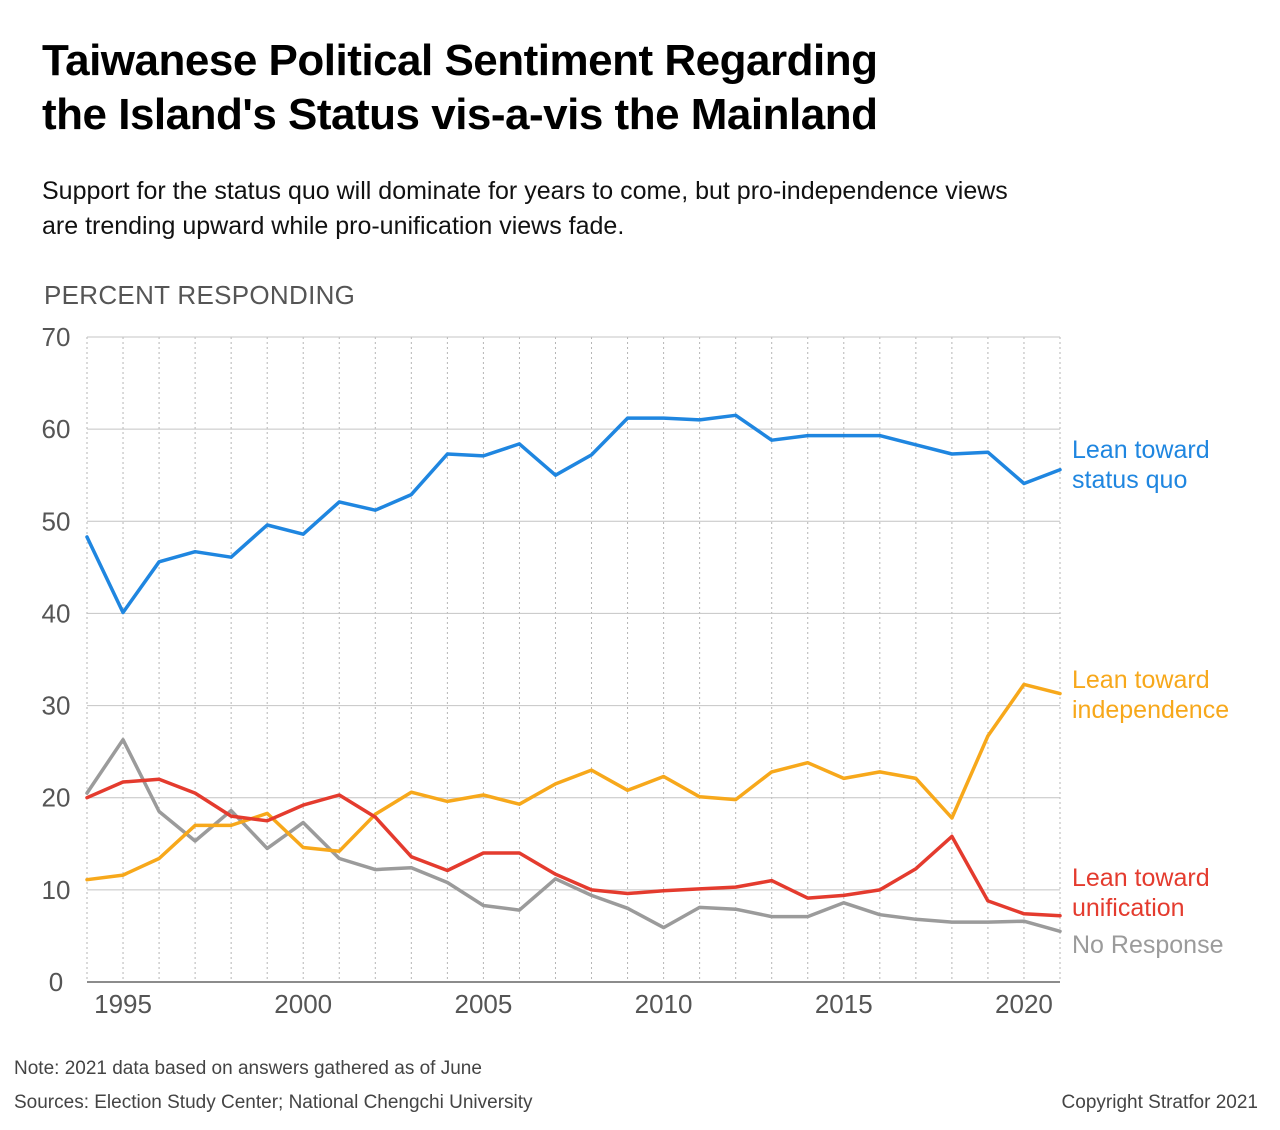  Describe the element at coordinates (1141, 465) in the screenshot. I see `series-label-lean-toward-status-quo: Lean toward status quo` at that location.